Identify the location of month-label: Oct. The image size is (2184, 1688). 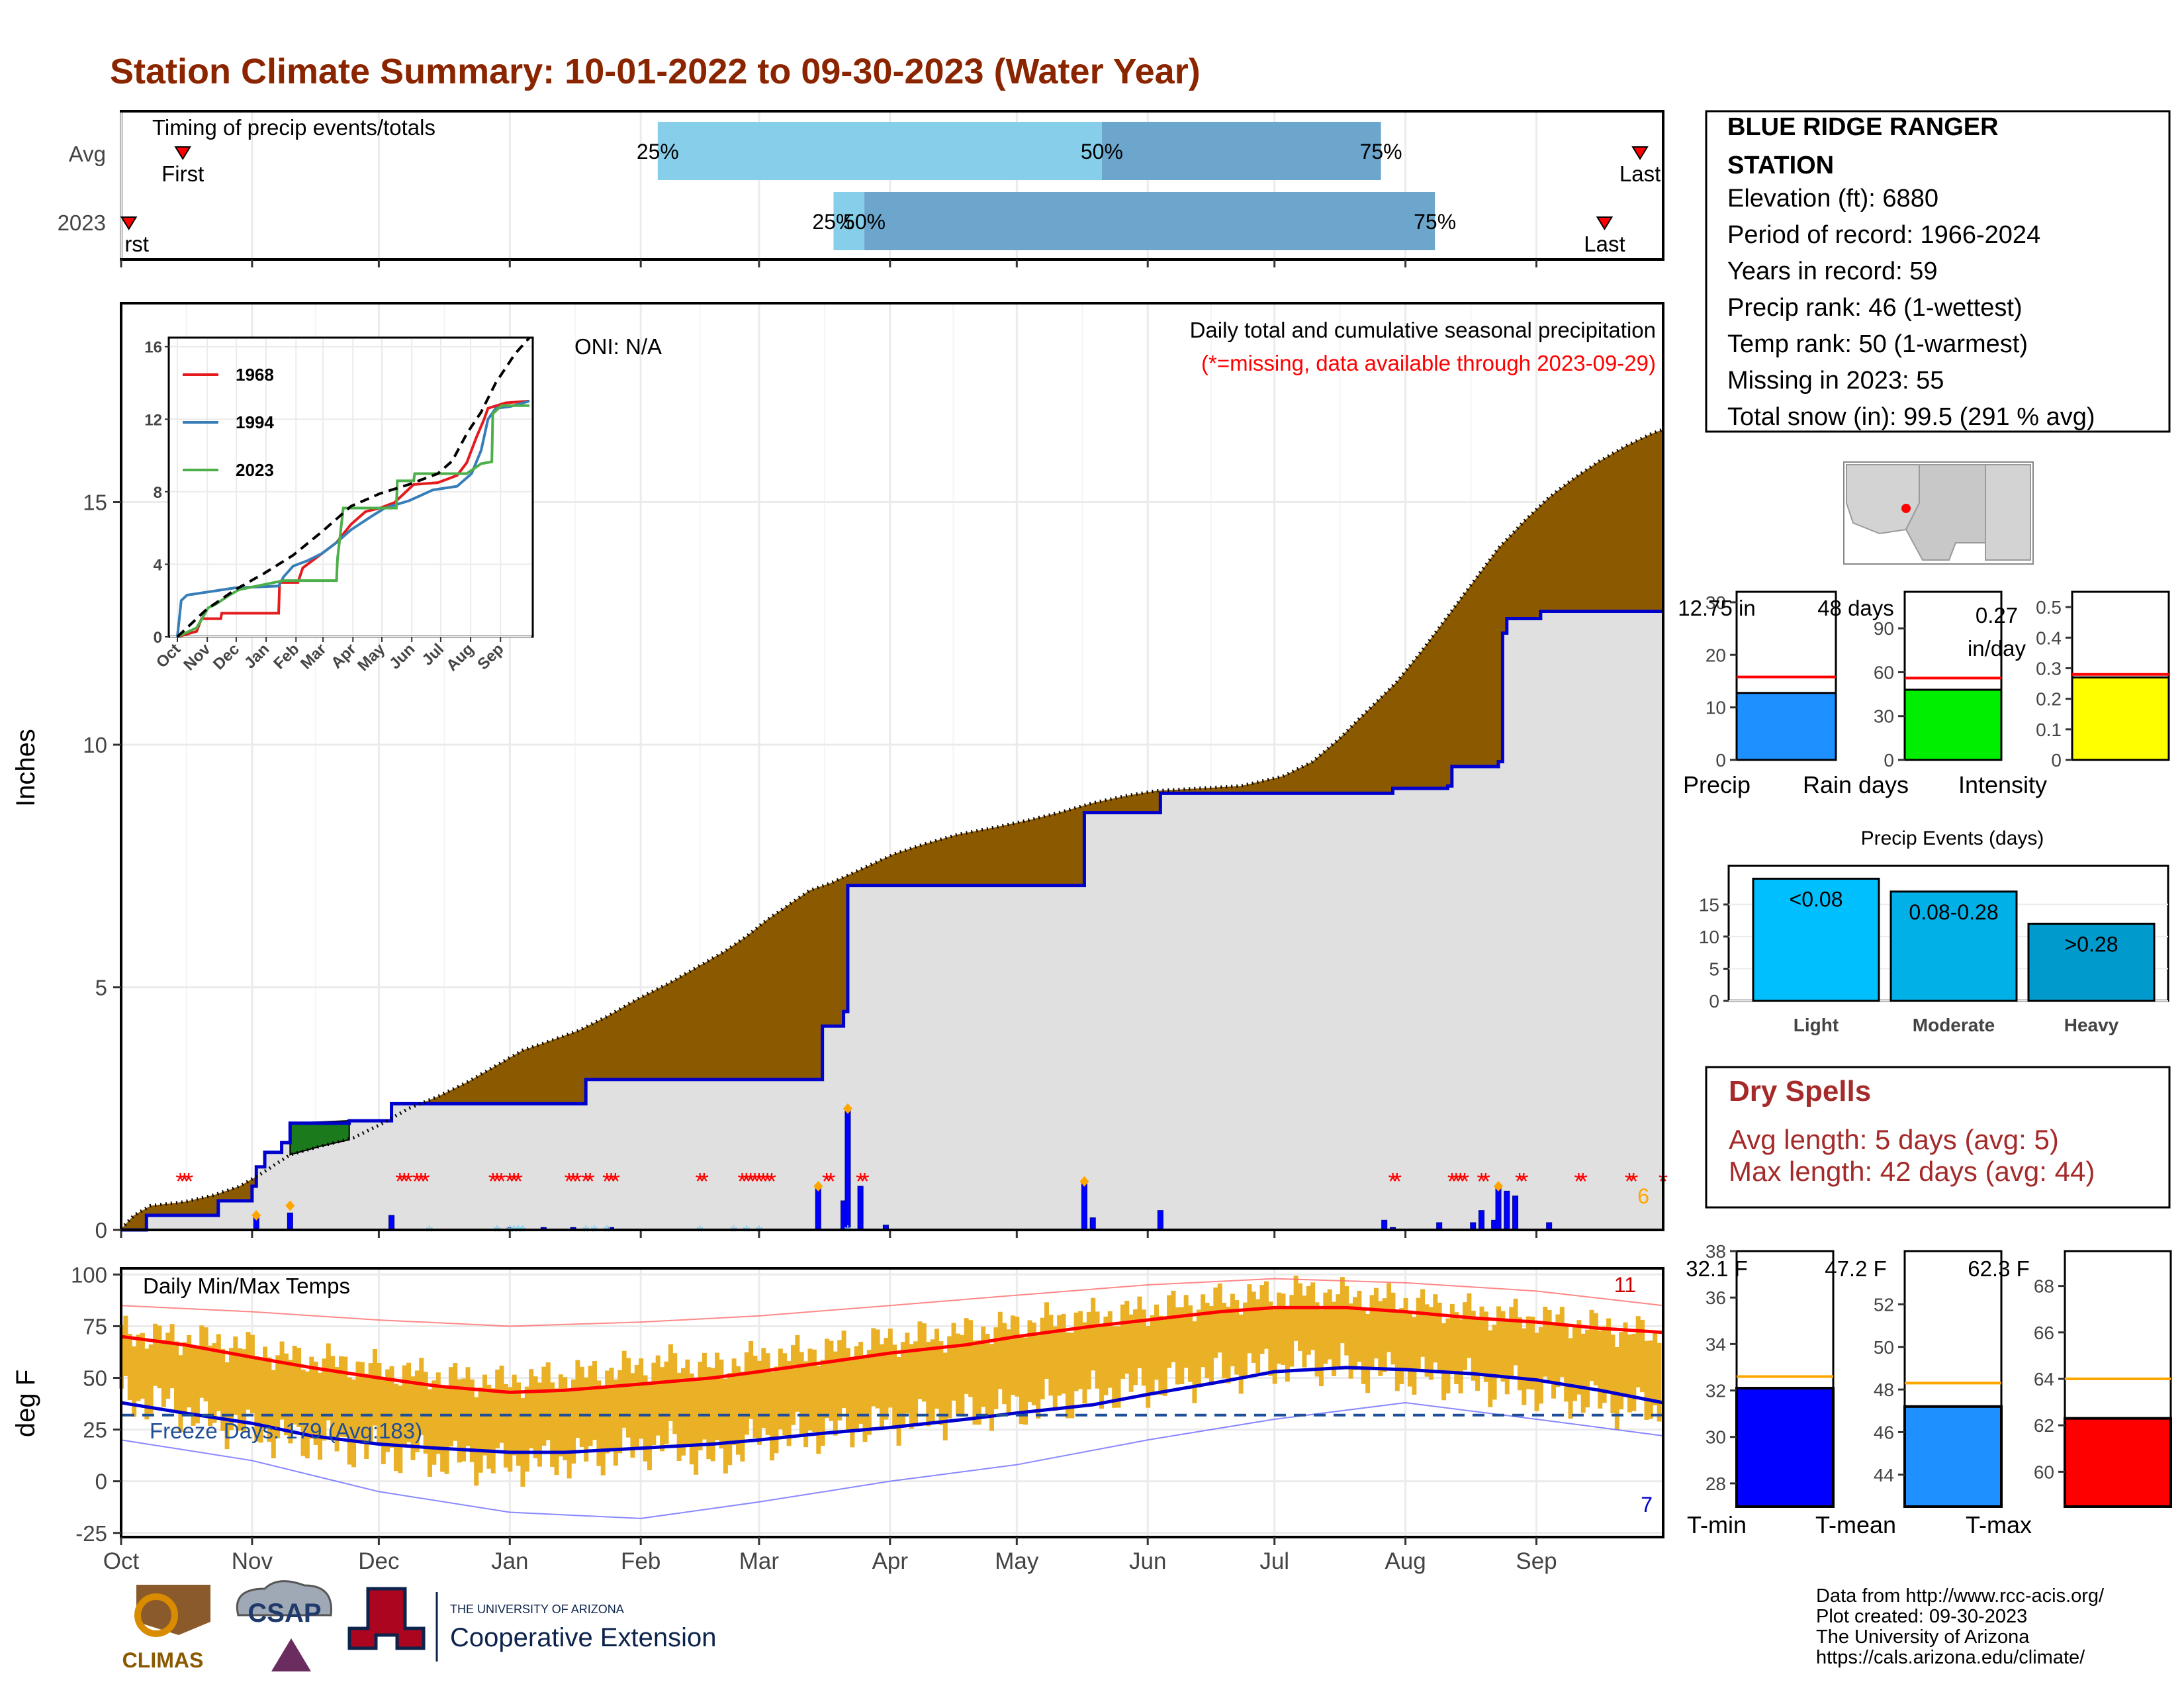
(121, 1561).